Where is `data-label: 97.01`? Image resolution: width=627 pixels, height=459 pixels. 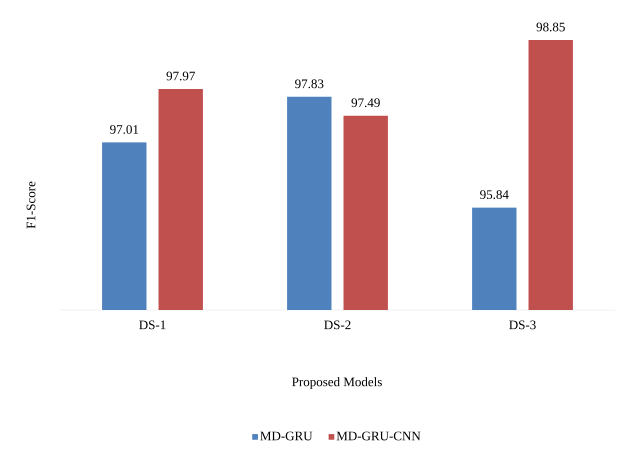 data-label: 97.01 is located at coordinates (124, 129).